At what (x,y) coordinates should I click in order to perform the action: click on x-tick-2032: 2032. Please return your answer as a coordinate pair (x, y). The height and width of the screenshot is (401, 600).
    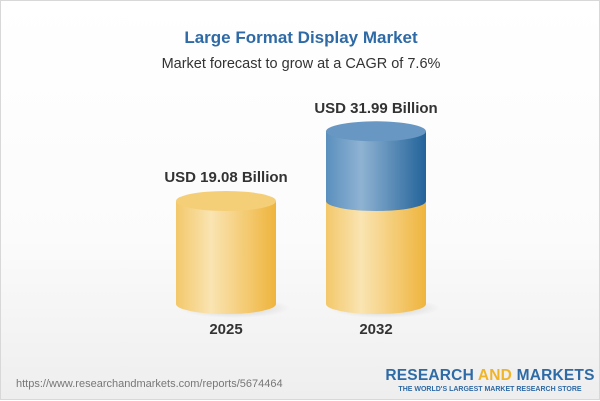
    Looking at the image, I should click on (375, 329).